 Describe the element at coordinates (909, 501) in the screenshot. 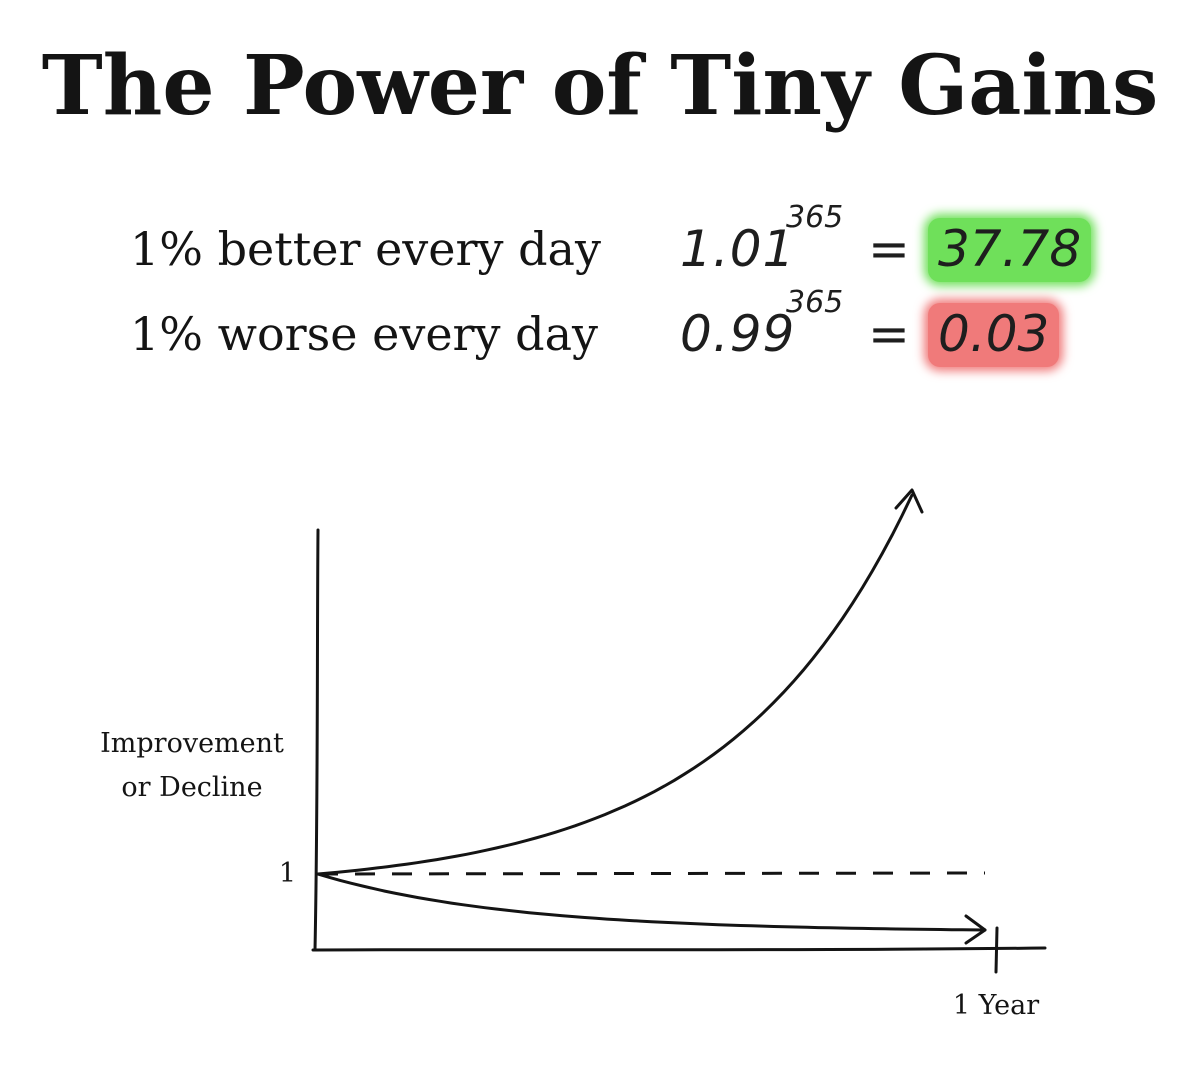

I see `growth-arrowhead` at that location.